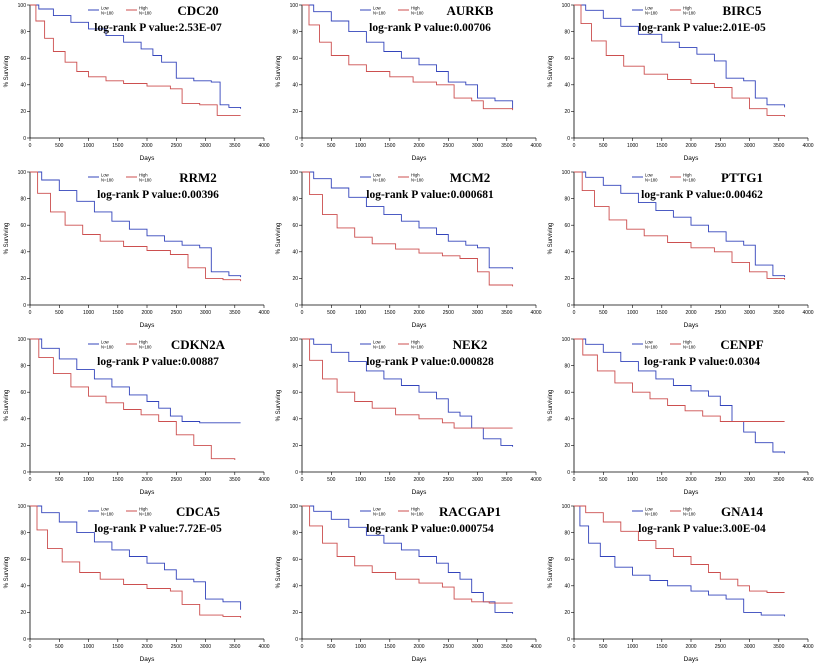 The height and width of the screenshot is (669, 816). What do you see at coordinates (702, 195) in the screenshot?
I see `pvalue-label: log-rank P value:0.00462` at bounding box center [702, 195].